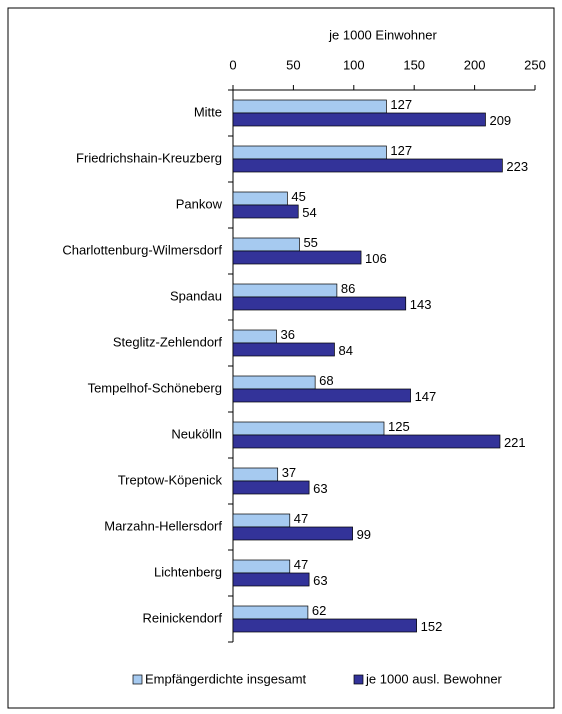 Image resolution: width=562 pixels, height=714 pixels. What do you see at coordinates (326, 380) in the screenshot?
I see `value-label: 68` at bounding box center [326, 380].